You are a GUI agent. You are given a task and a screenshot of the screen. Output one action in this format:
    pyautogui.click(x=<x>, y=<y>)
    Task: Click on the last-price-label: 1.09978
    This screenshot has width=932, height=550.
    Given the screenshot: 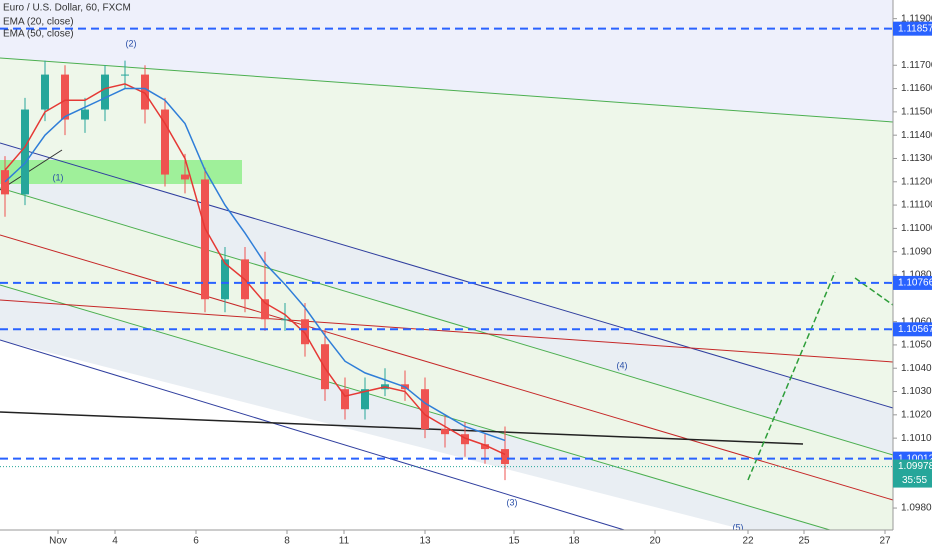 What is the action you would take?
    pyautogui.click(x=915, y=466)
    